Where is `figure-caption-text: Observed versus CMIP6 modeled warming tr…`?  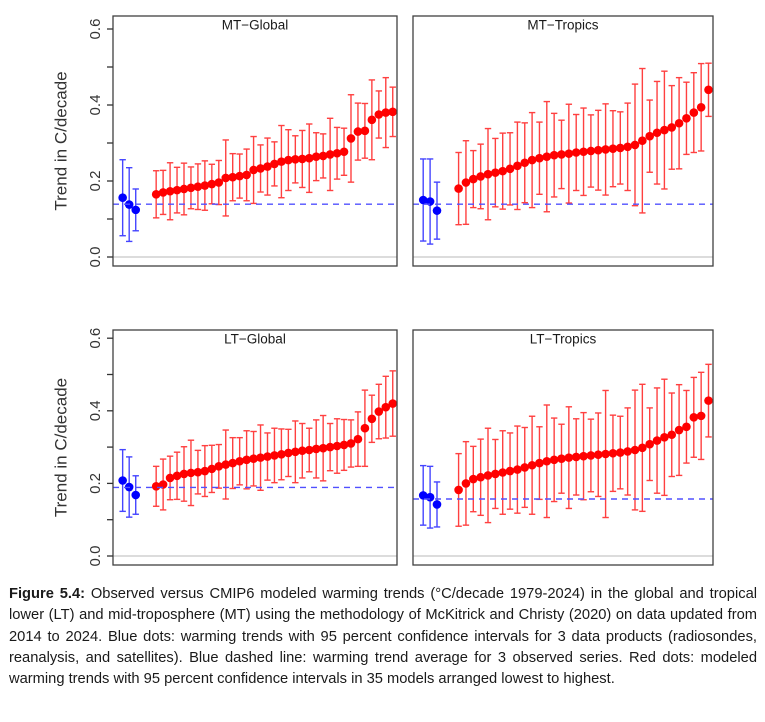
figure-caption-text: Observed versus CMIP6 modeled warming tr… is located at coordinates (383, 637).